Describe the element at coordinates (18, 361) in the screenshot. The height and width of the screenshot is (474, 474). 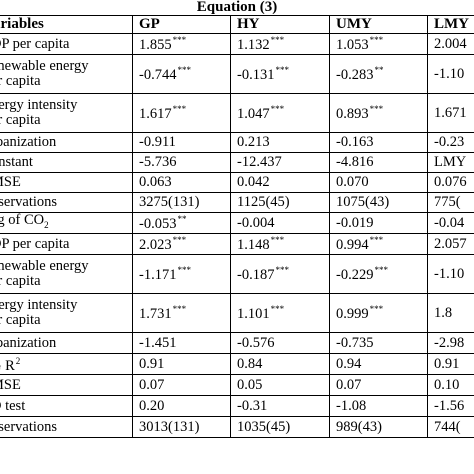
I see `superscript: 2` at that location.